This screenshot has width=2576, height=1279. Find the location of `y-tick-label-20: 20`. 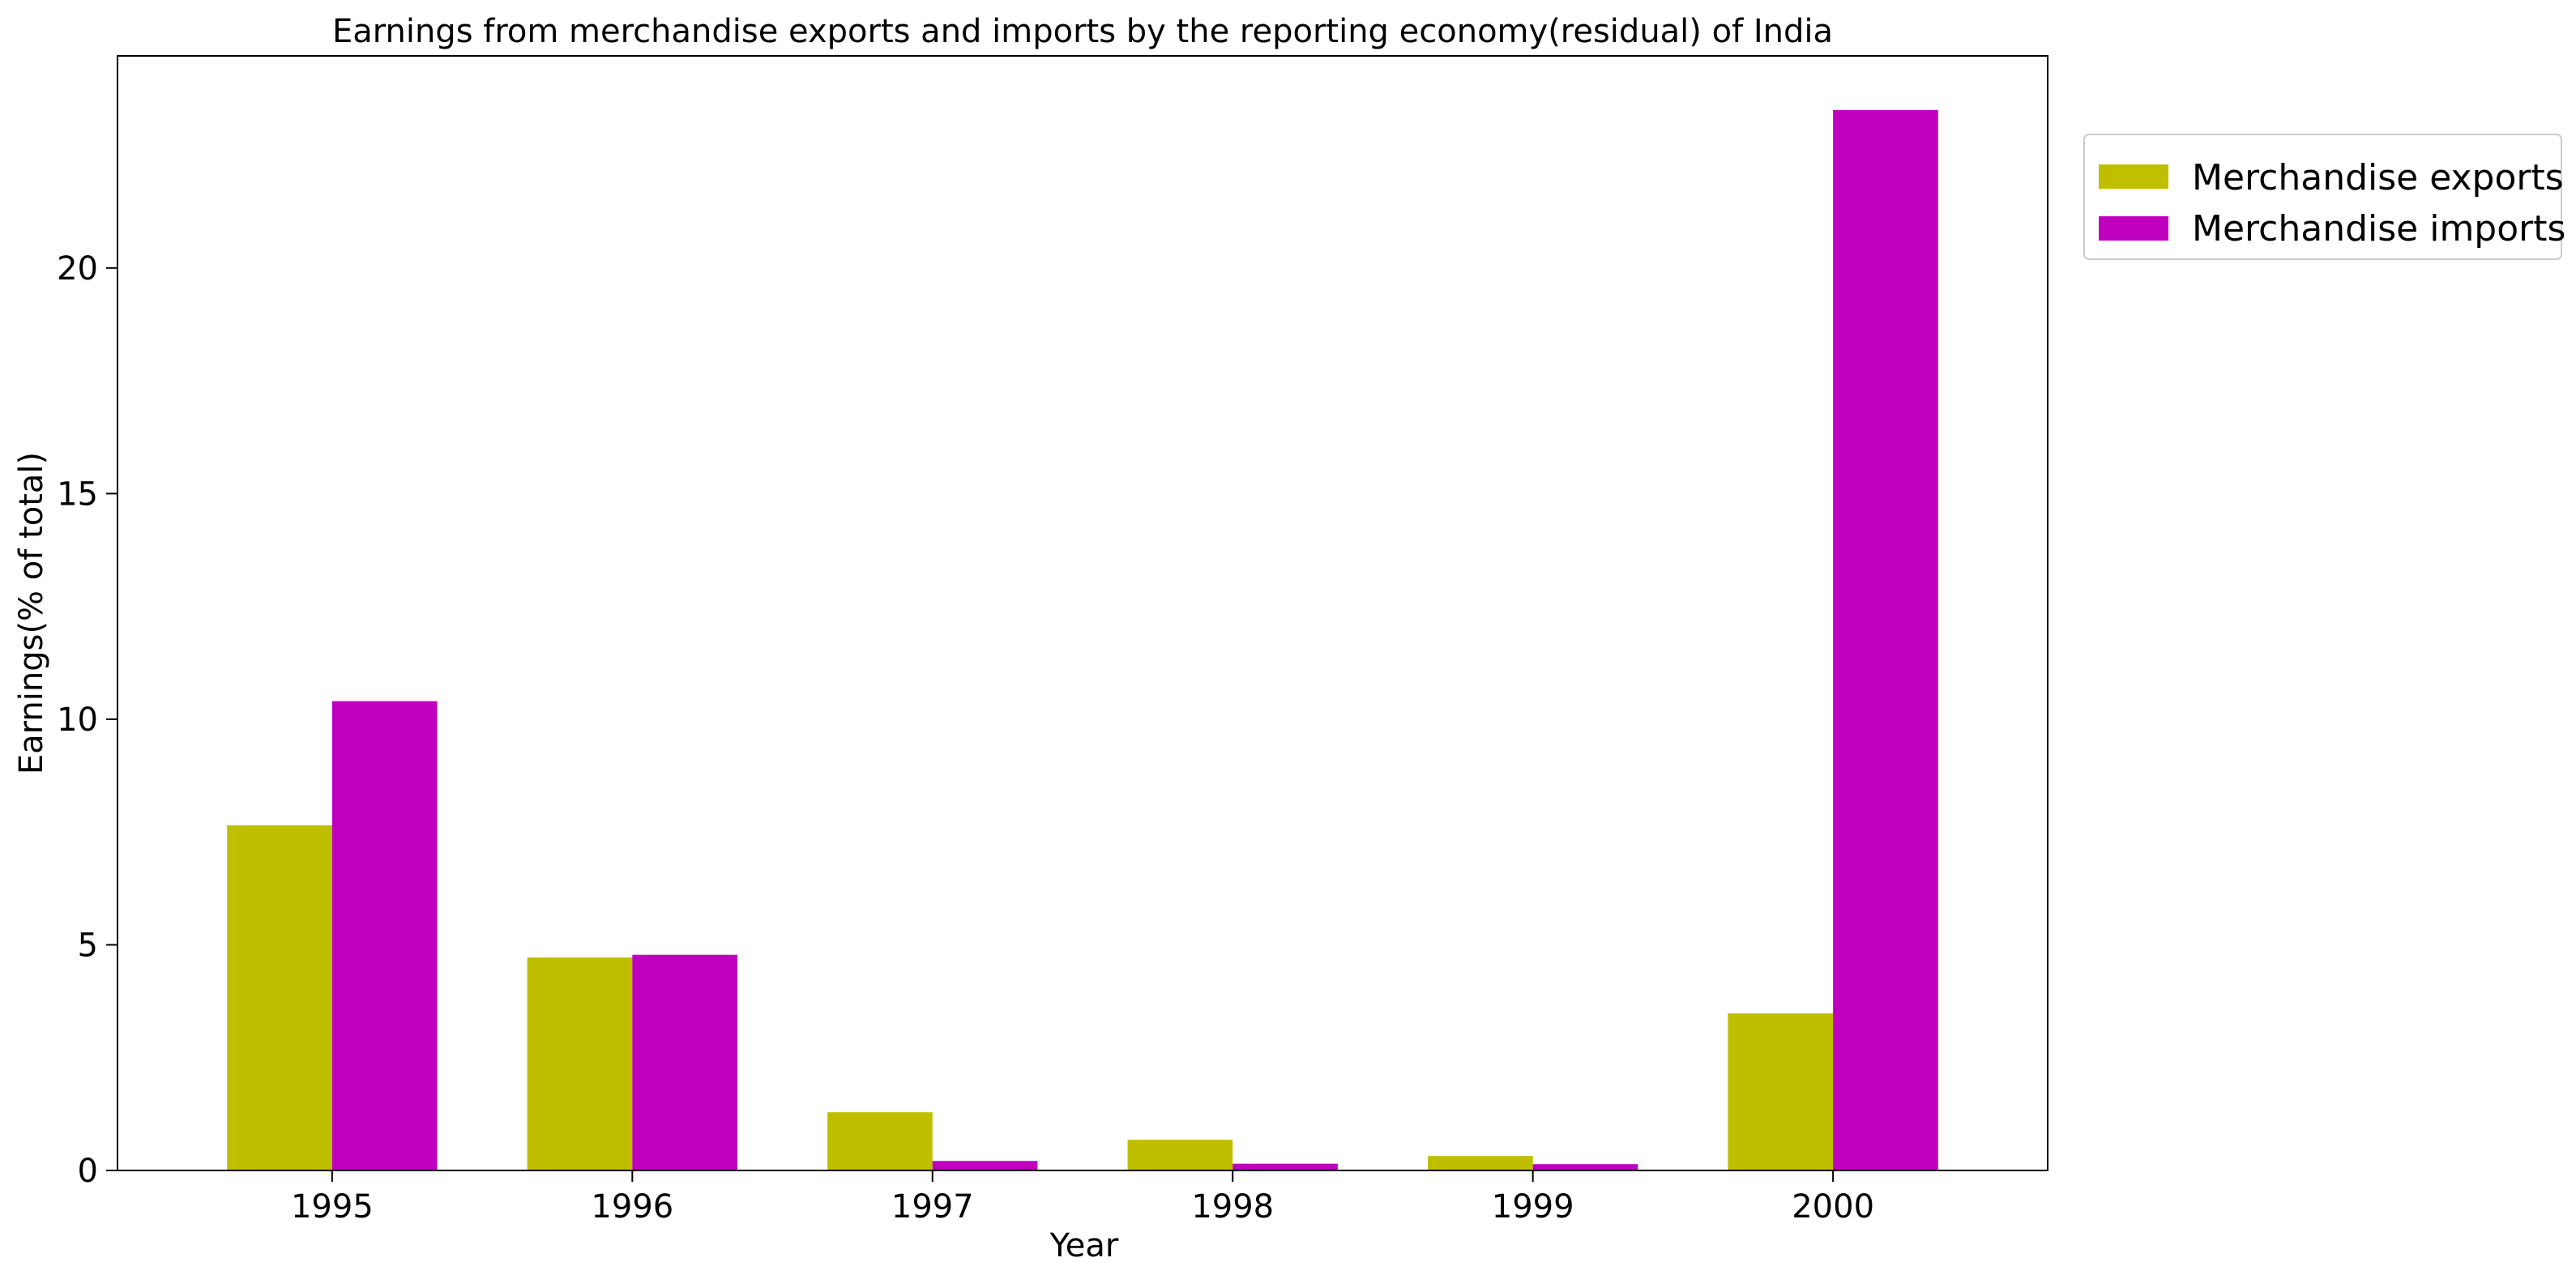

y-tick-label-20: 20 is located at coordinates (77, 269).